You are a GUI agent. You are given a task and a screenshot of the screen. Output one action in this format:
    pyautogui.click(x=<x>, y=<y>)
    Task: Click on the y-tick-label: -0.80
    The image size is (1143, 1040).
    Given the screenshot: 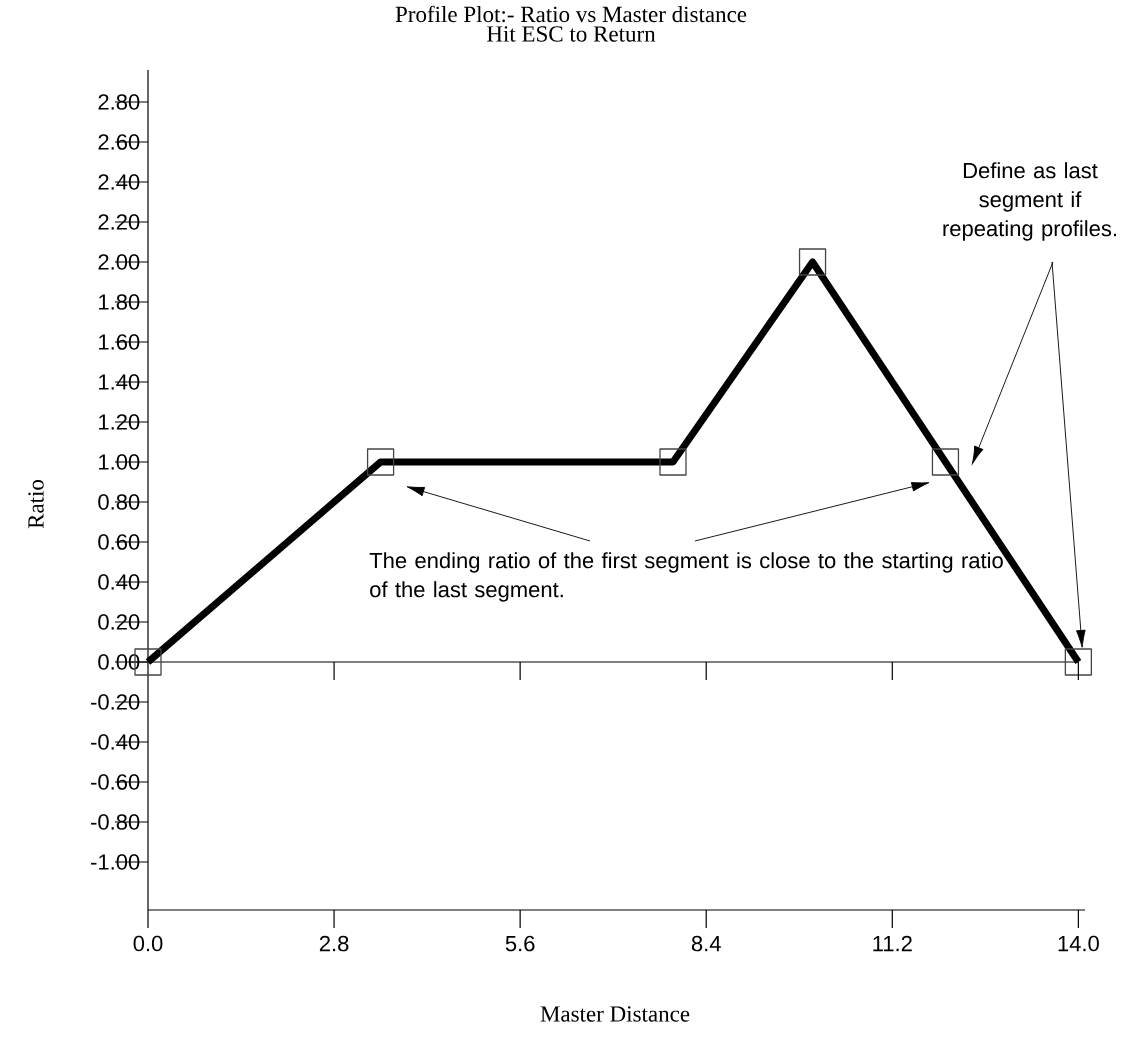 What is the action you would take?
    pyautogui.click(x=115, y=822)
    